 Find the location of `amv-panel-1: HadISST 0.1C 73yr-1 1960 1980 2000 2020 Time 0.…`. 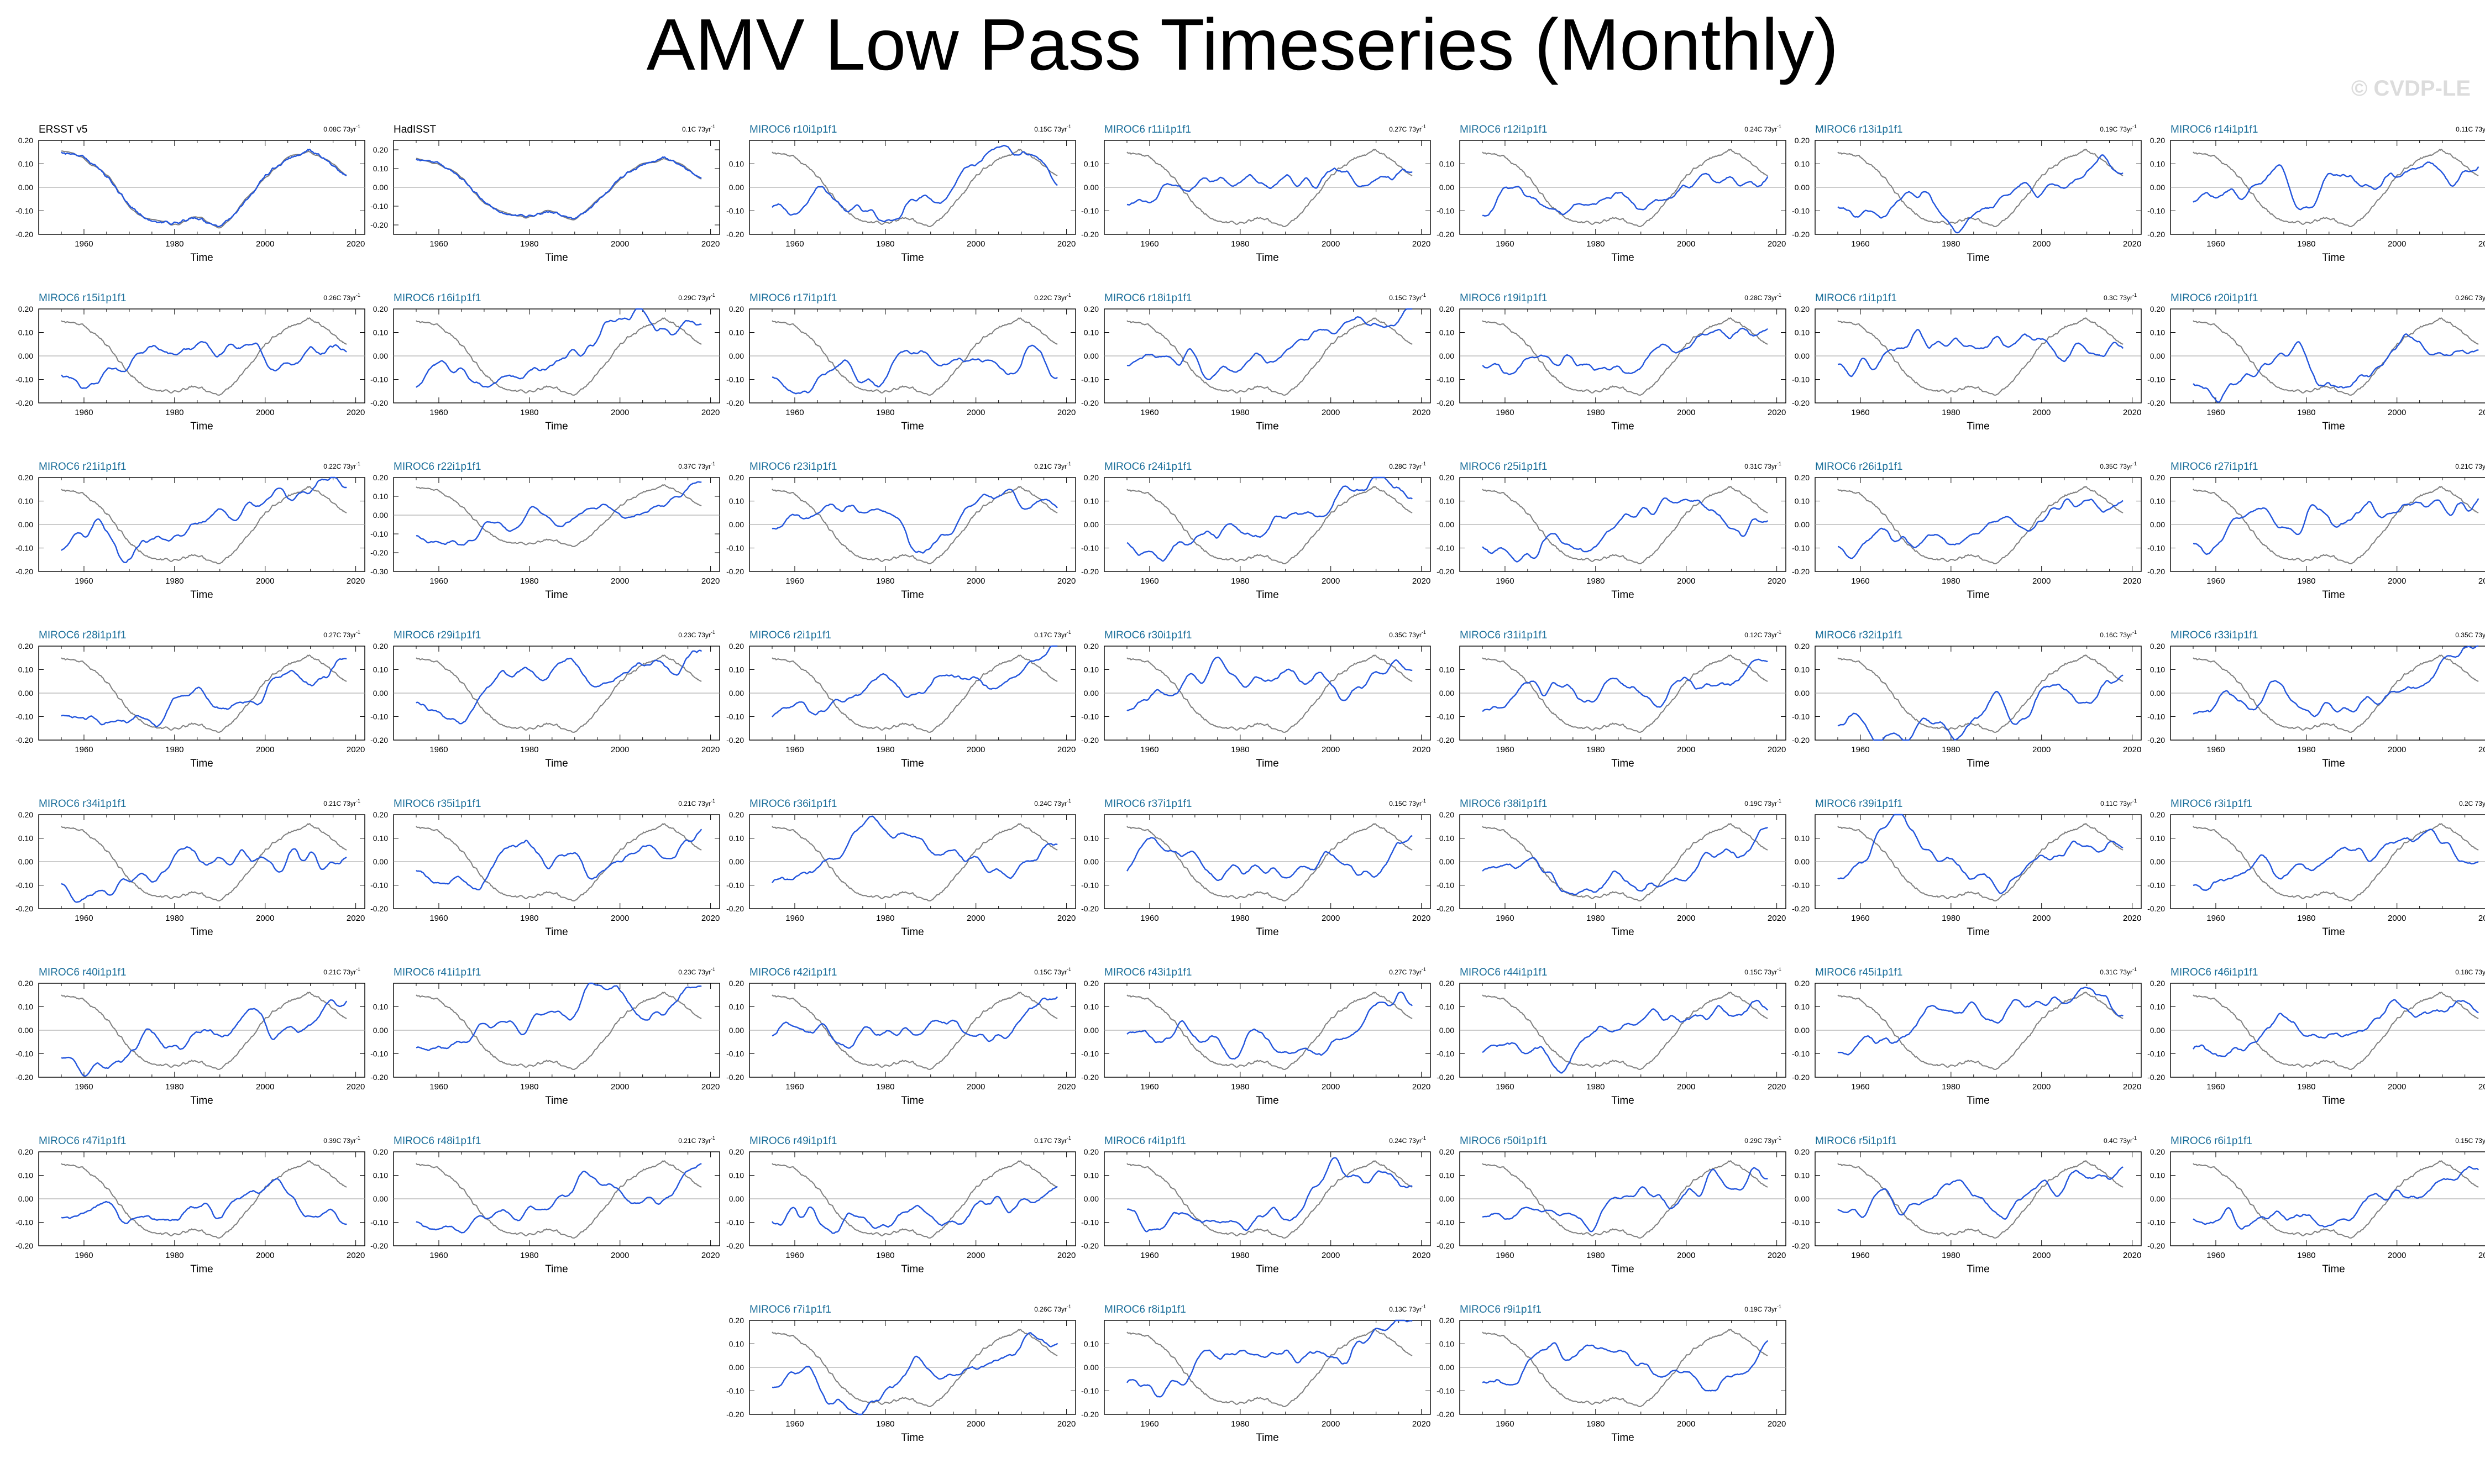

amv-panel-1: HadISST 0.1C 73yr-1 1960 1980 2000 2020 Time 0.… is located at coordinates (545, 194).